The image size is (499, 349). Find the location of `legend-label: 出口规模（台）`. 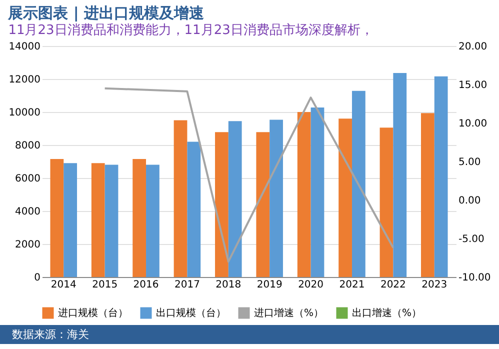

legend-label: 出口规模（台） is located at coordinates (191, 313).